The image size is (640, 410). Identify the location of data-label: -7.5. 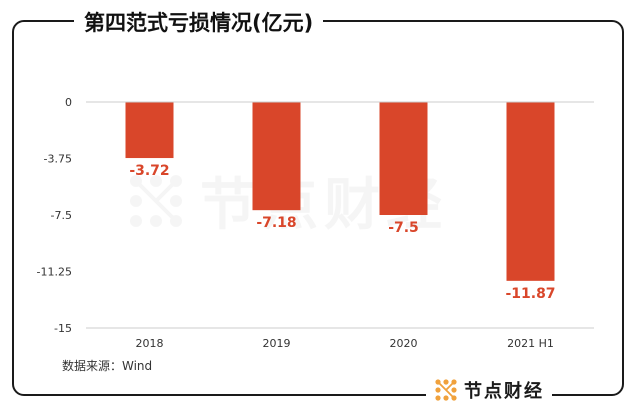
(403, 228).